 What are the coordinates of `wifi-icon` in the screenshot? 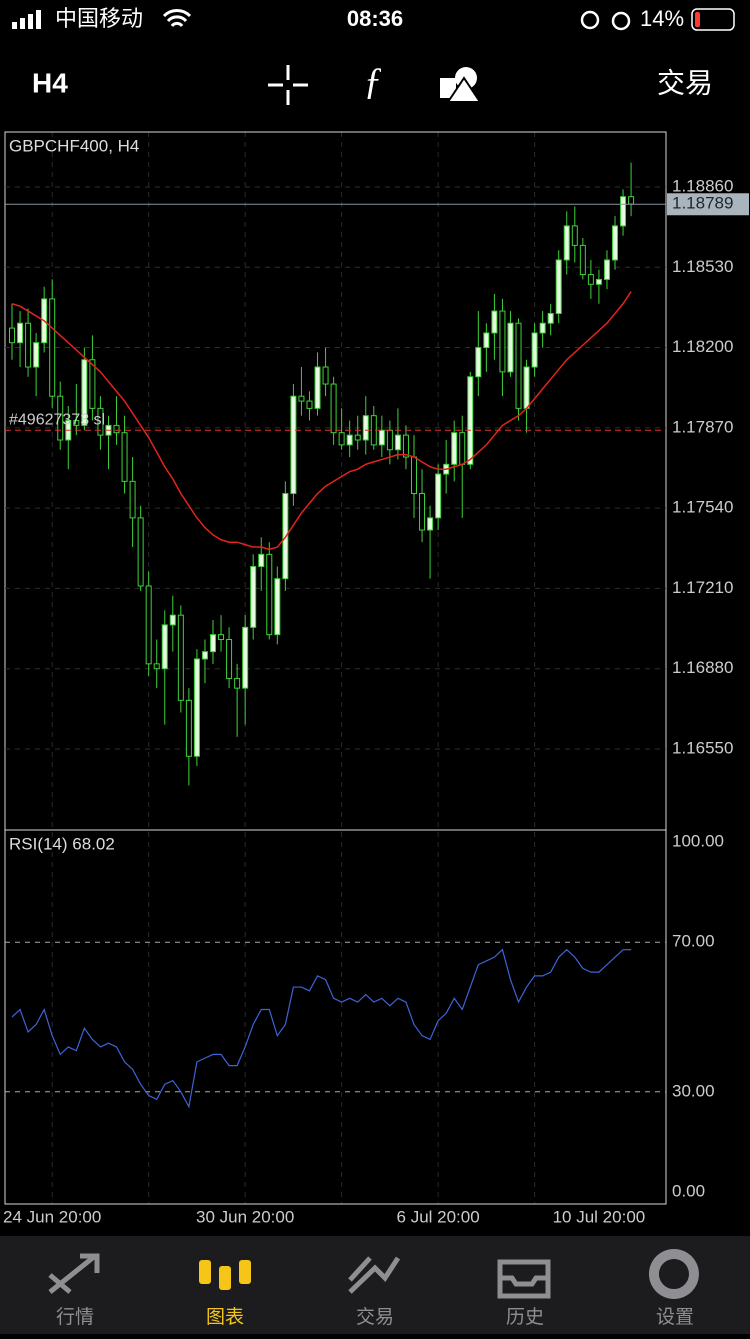 It's located at (177, 18).